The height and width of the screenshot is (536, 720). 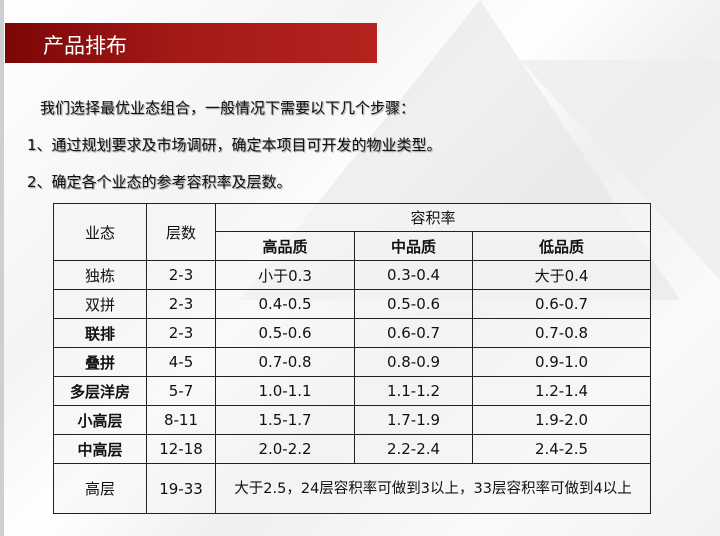 What do you see at coordinates (561, 420) in the screenshot?
I see `cell-low: 1.9-2.0` at bounding box center [561, 420].